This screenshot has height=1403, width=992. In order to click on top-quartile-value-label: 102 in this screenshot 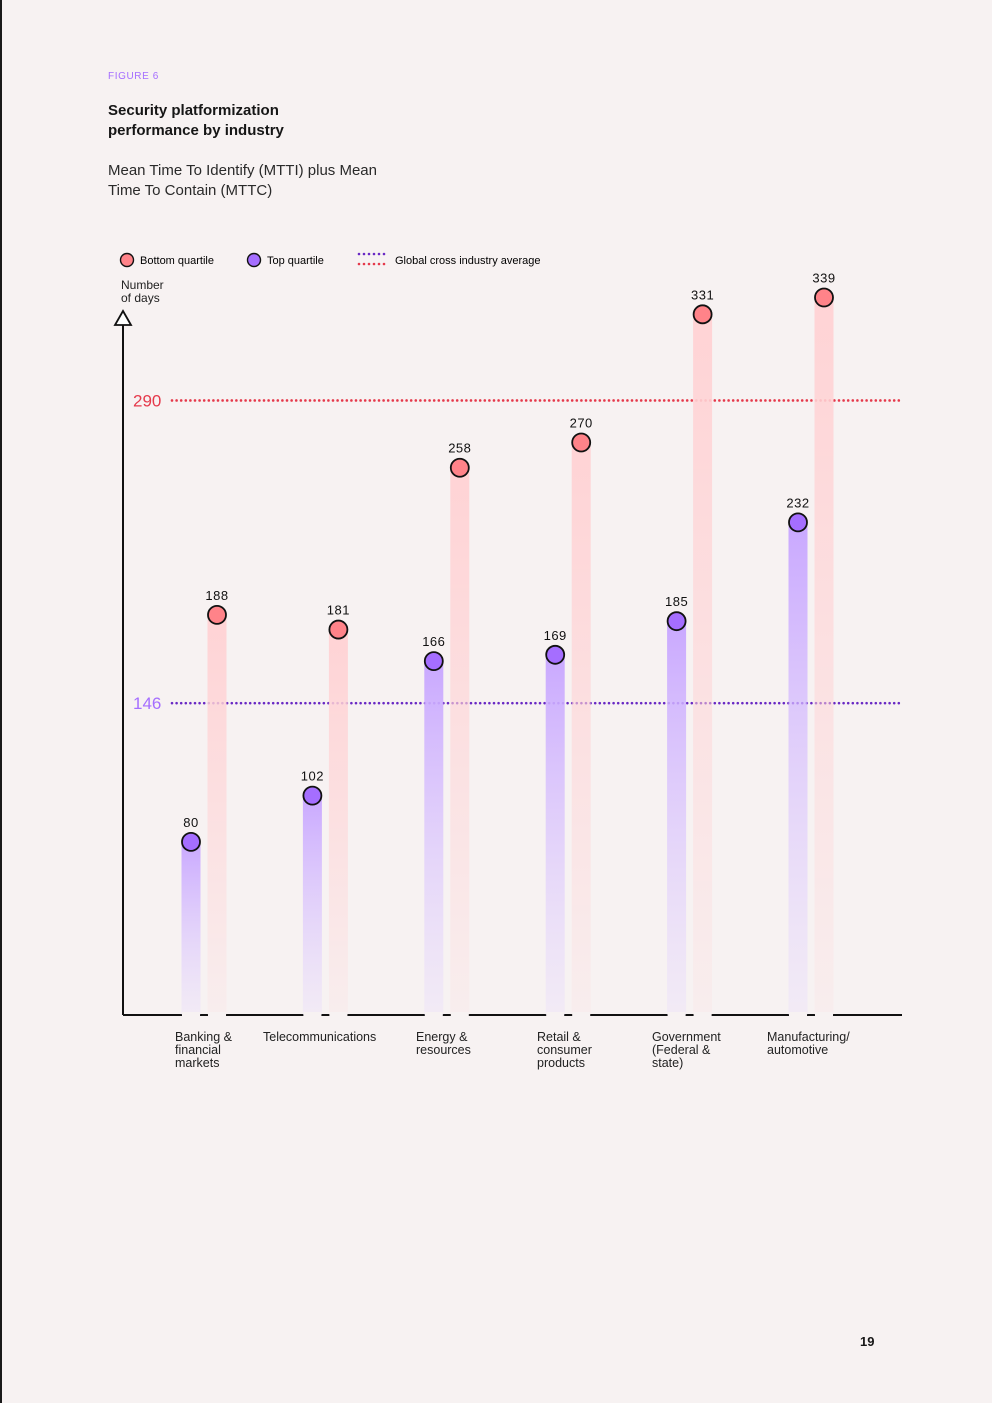, I will do `click(312, 776)`.